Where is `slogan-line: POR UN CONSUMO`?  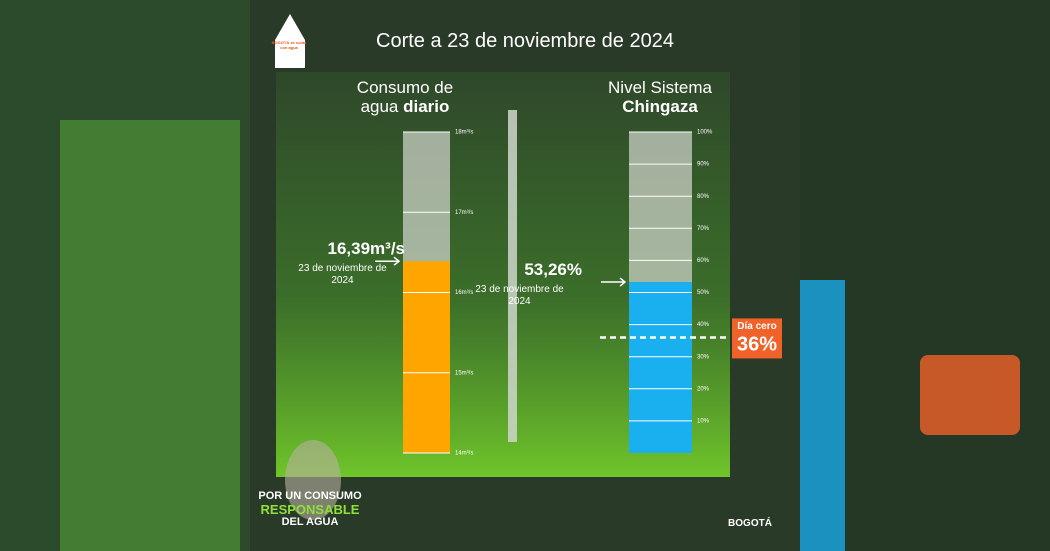
slogan-line: POR UN CONSUMO is located at coordinates (310, 496).